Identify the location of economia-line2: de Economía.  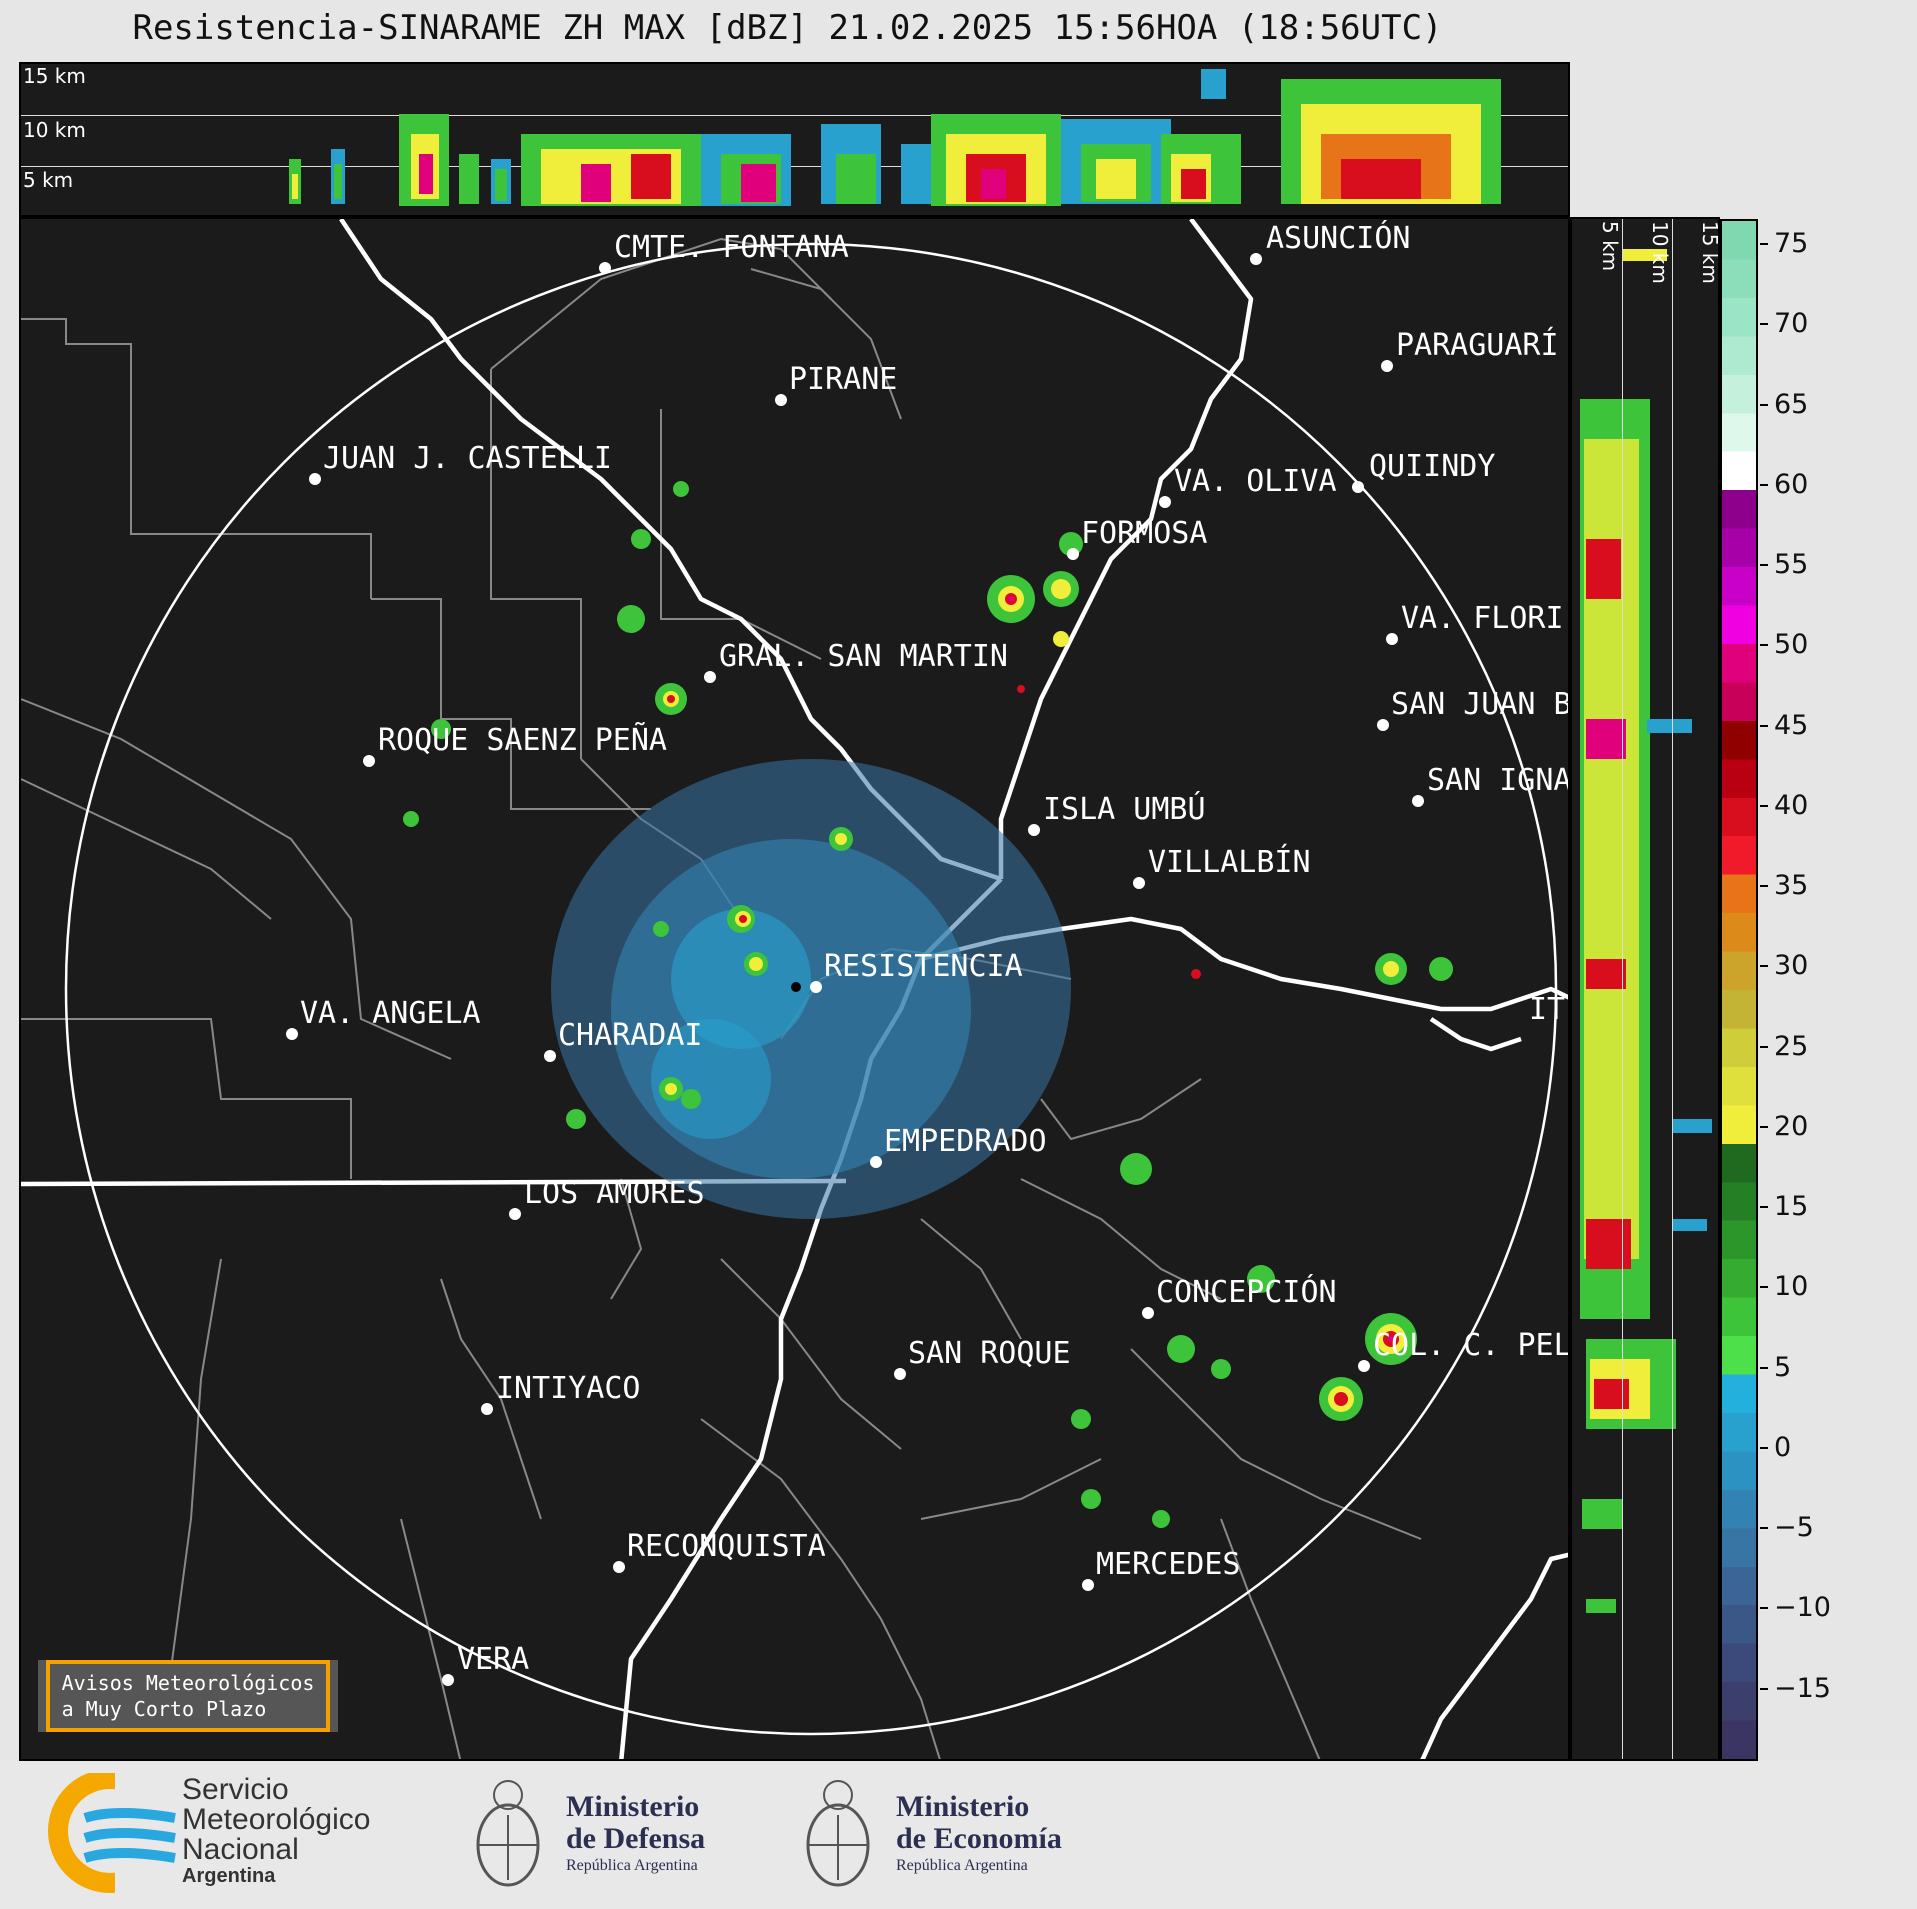
(979, 1838).